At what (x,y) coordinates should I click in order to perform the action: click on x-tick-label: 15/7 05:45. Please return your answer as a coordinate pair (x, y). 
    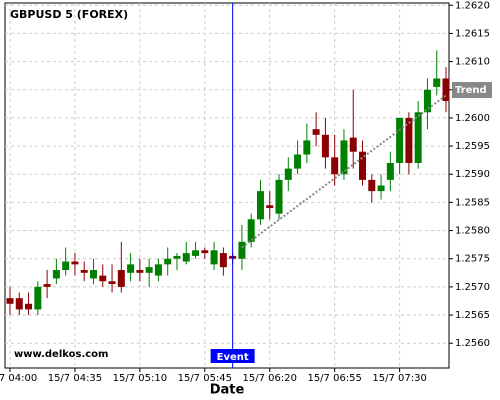
    Looking at the image, I should click on (205, 378).